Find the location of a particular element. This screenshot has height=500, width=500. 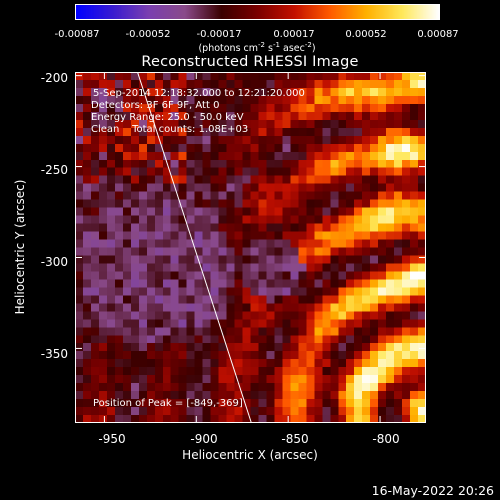

x-axis-label: Heliocentric X (arcsec) is located at coordinates (250, 455).